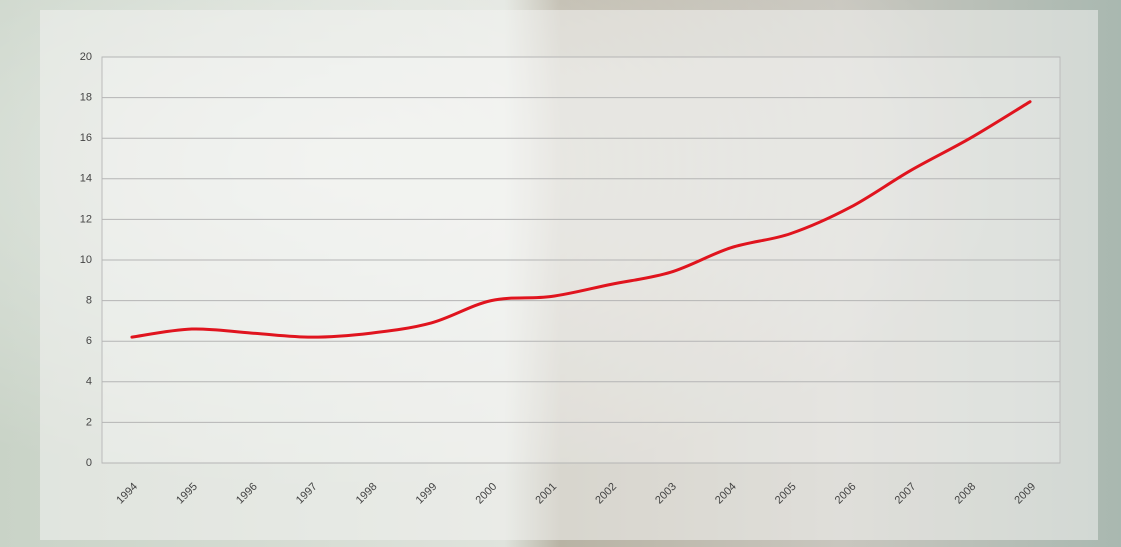  What do you see at coordinates (86, 219) in the screenshot?
I see `y-tick-label: 12` at bounding box center [86, 219].